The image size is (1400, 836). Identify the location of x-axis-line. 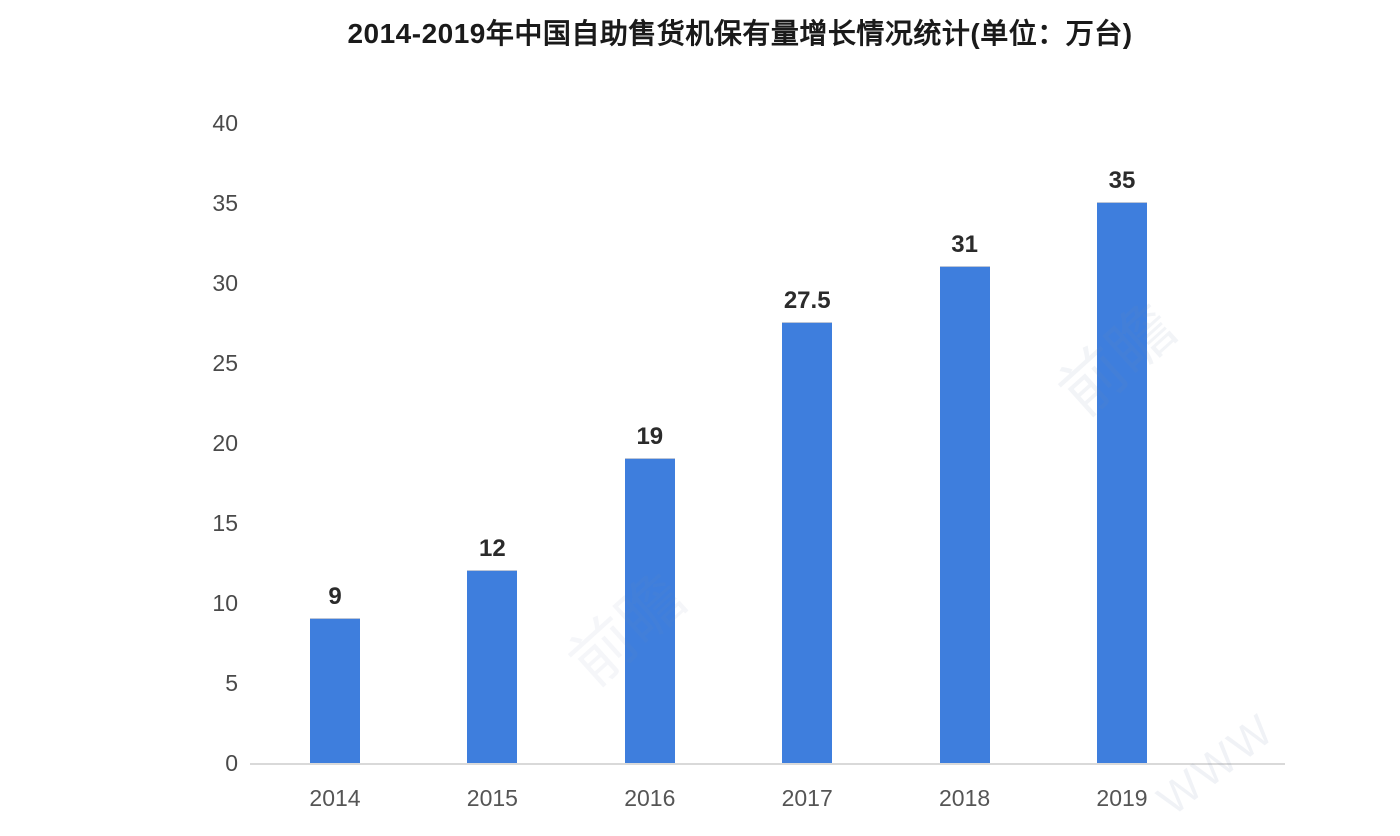
(767, 764).